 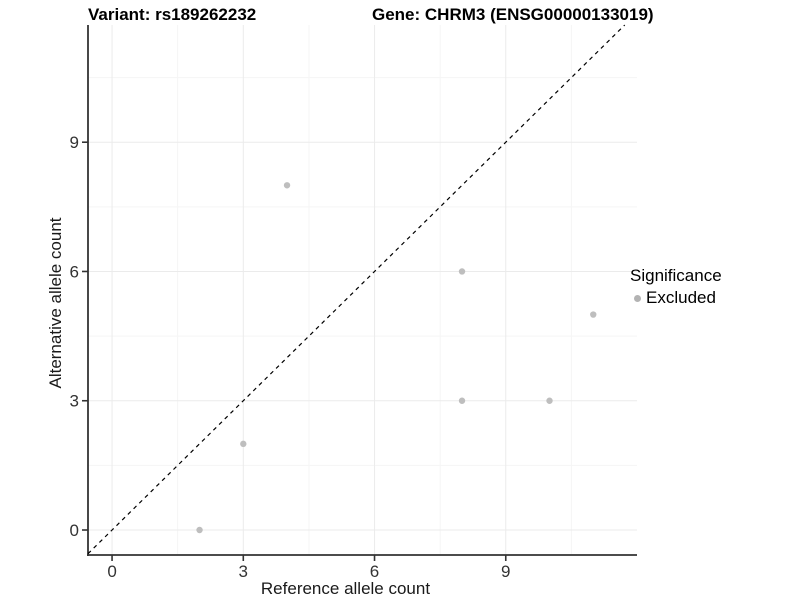 I want to click on x-tick-label: 6, so click(x=374, y=571).